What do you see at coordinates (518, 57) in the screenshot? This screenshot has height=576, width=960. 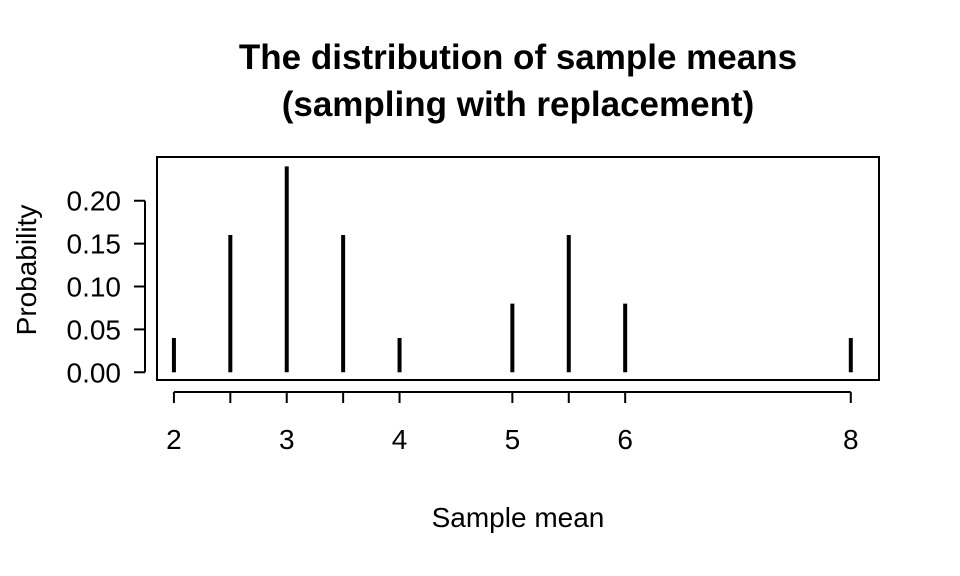 I see `chart-title-line-1: The distribution of sample means` at bounding box center [518, 57].